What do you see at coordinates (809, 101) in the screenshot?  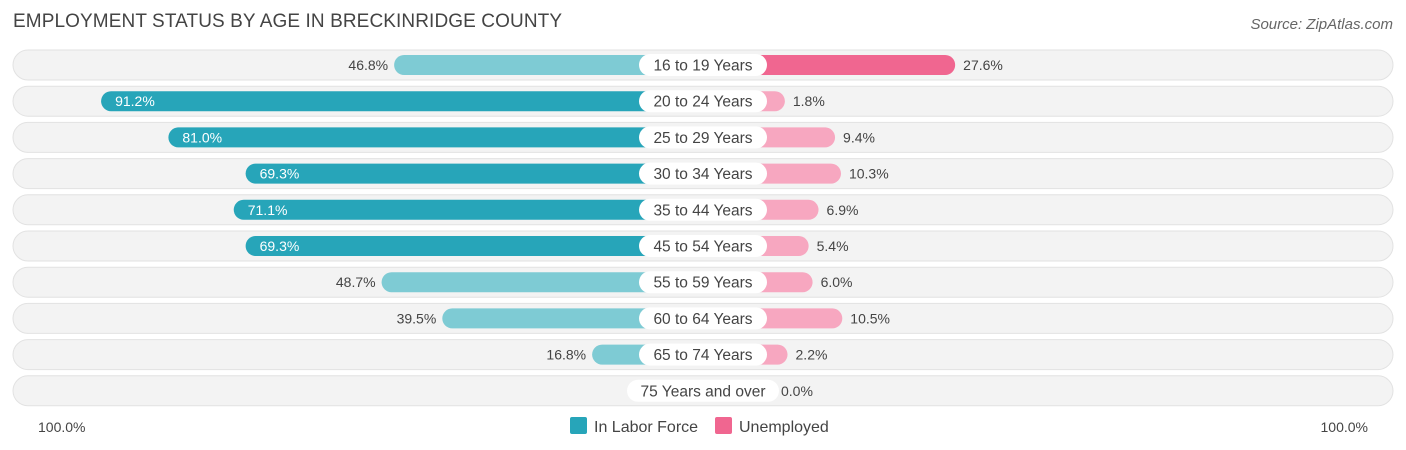 I see `value-label-unemployed: 1.8%` at bounding box center [809, 101].